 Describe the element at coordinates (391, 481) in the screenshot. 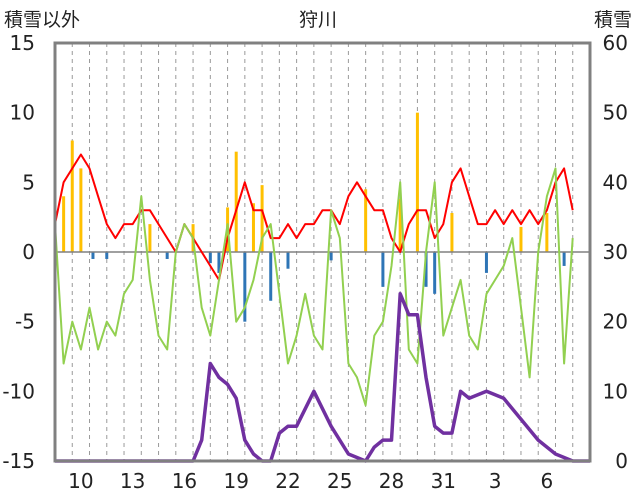

I see `x-tick-label: 28` at that location.